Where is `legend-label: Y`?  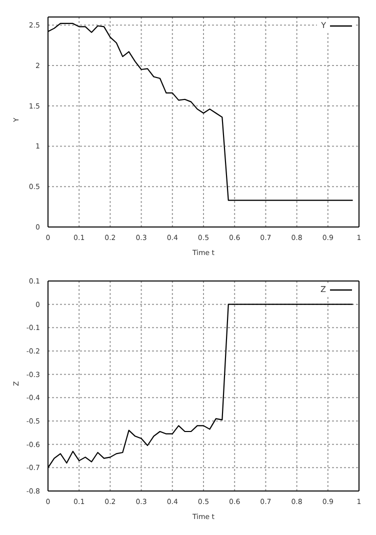 legend-label: Y is located at coordinates (323, 25).